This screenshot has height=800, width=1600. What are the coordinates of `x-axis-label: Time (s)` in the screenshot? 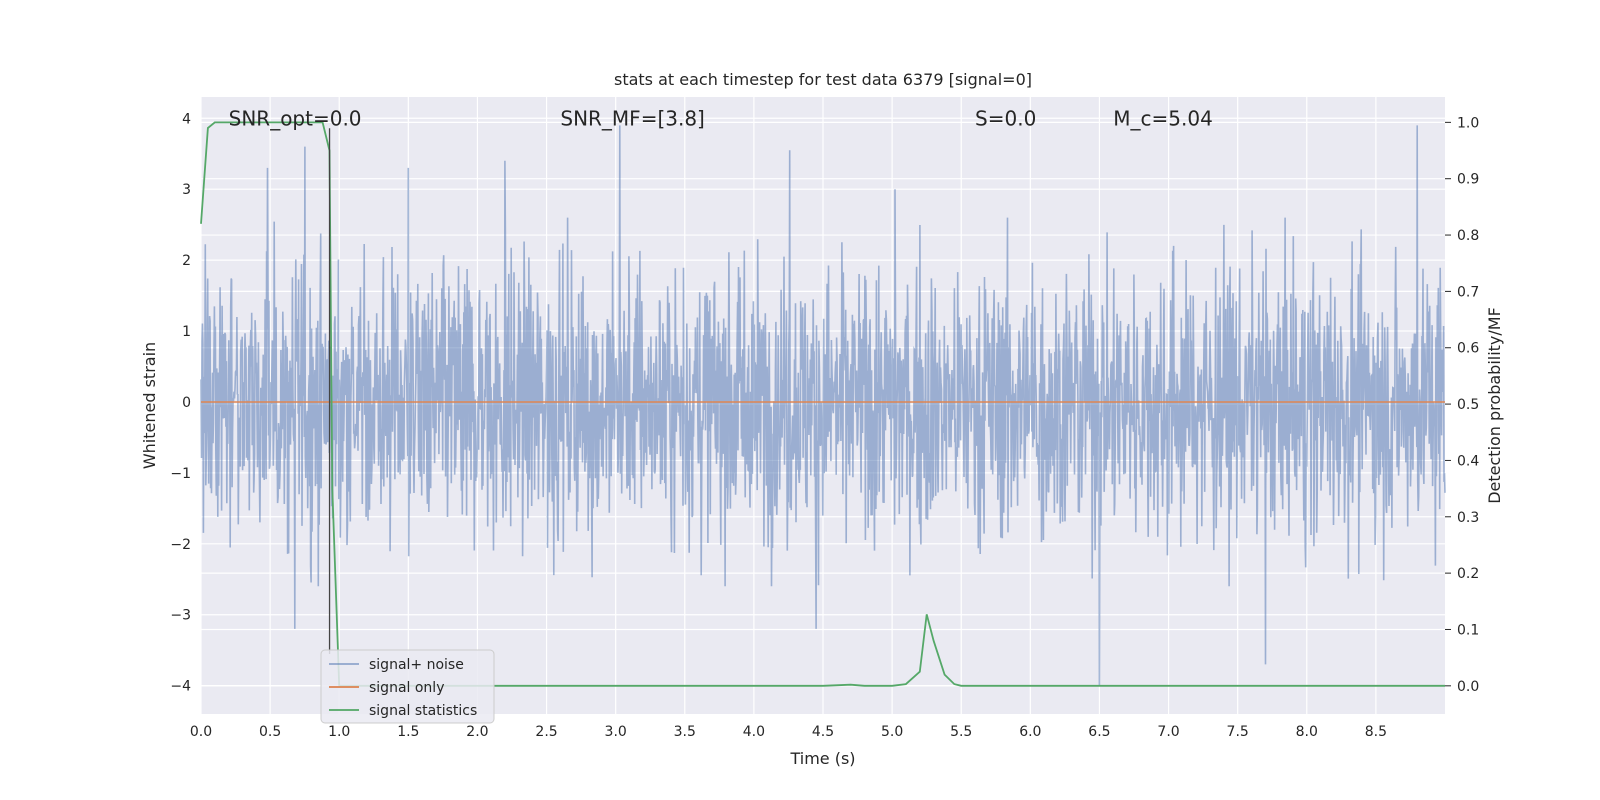 It's located at (822, 758).